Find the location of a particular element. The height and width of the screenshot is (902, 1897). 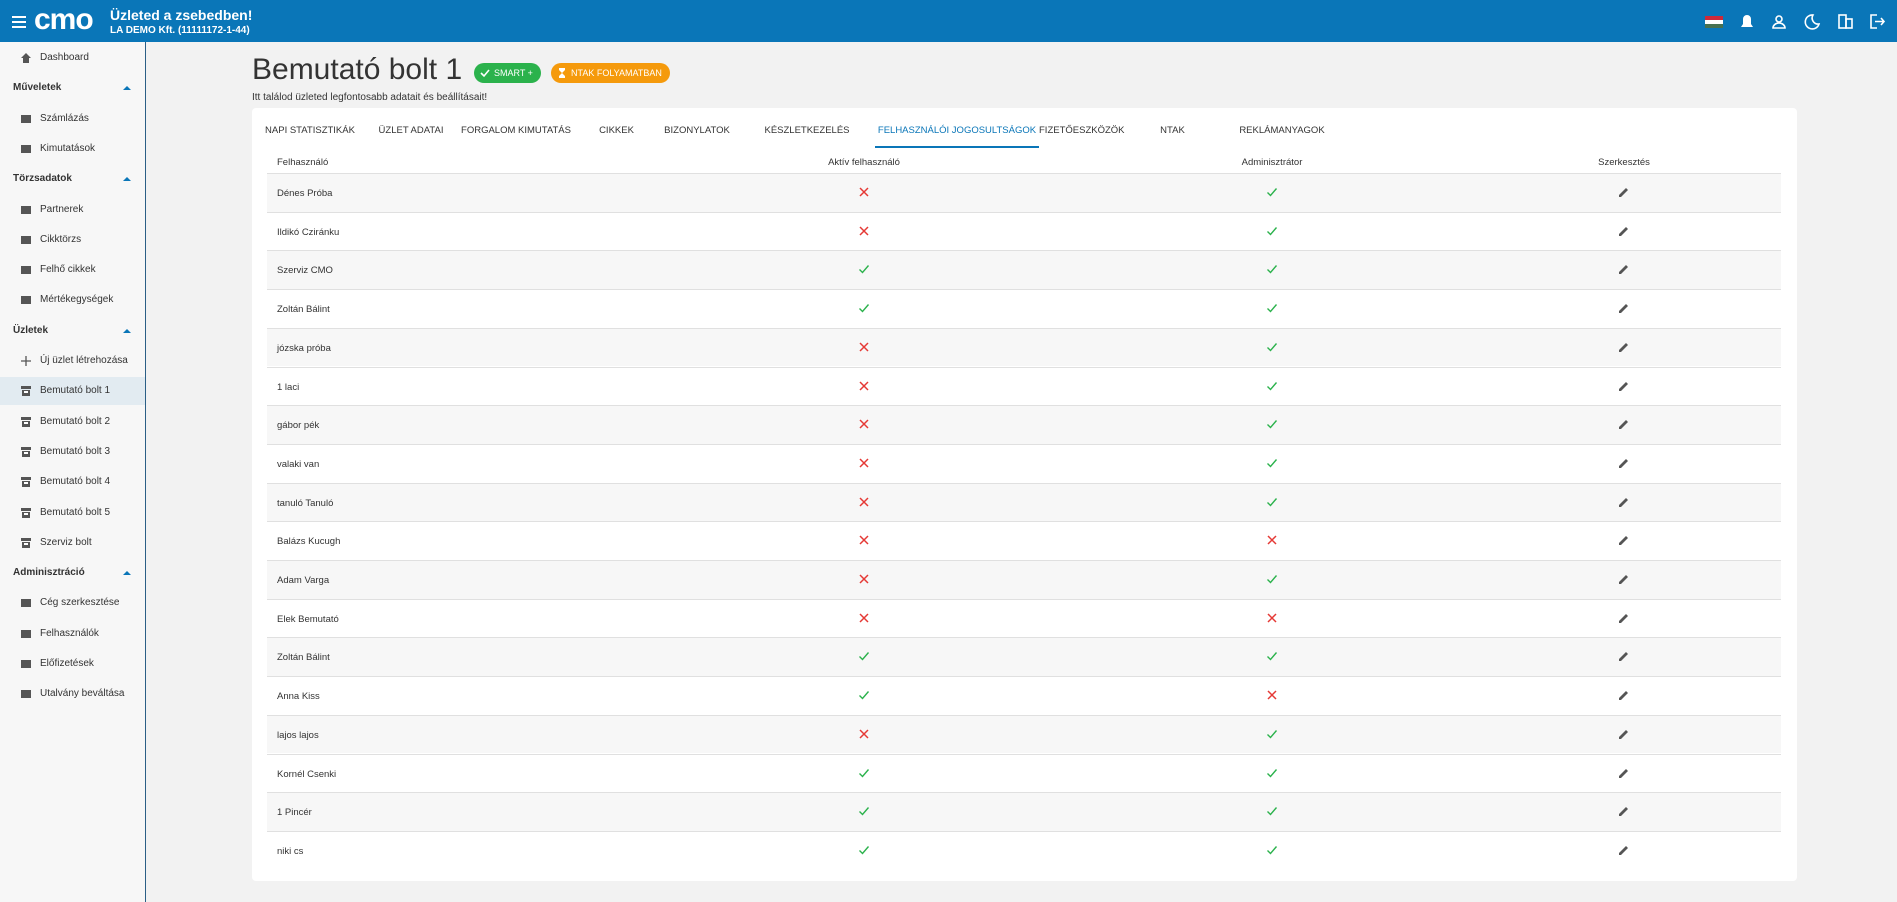

tab: CIKKEK is located at coordinates (616, 130).